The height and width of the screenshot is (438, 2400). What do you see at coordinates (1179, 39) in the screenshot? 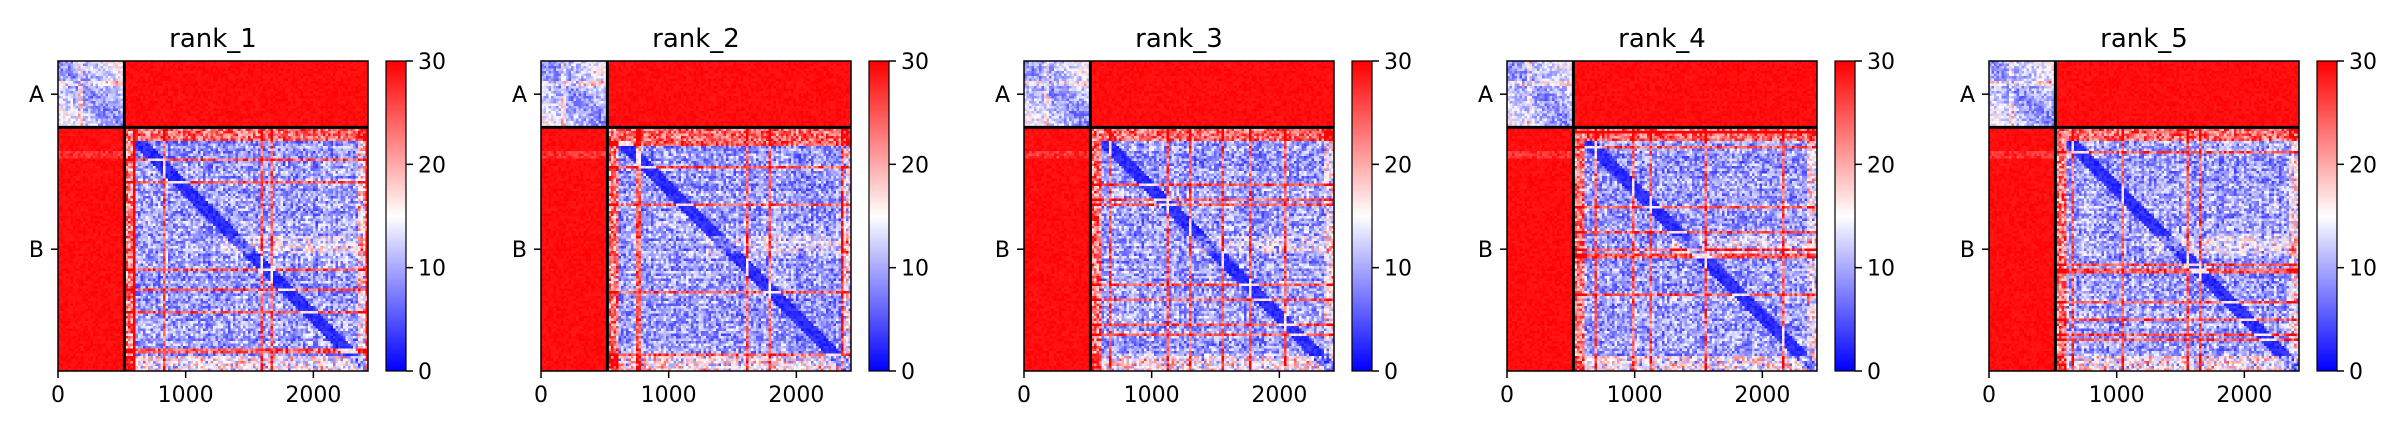
I see `panel-title: rank_3` at bounding box center [1179, 39].